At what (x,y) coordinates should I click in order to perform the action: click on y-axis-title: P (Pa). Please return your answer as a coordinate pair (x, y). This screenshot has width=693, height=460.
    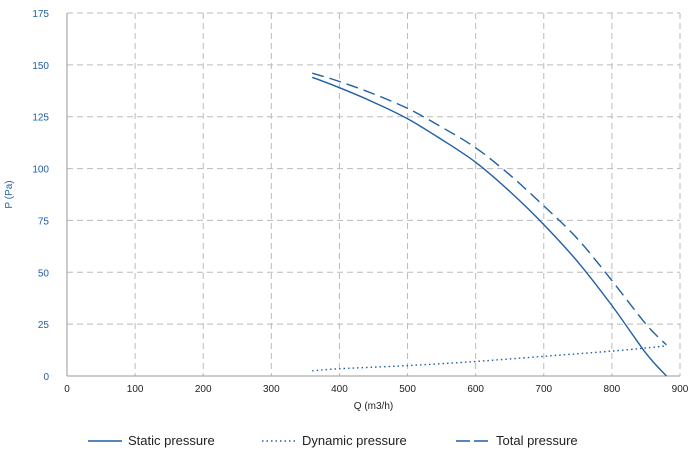
    Looking at the image, I should click on (9, 194).